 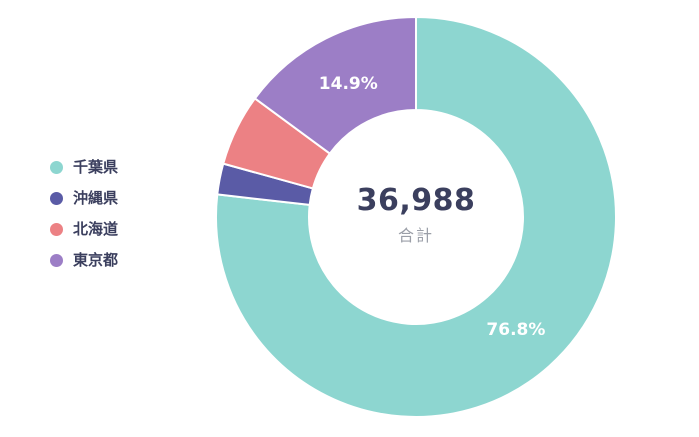 What do you see at coordinates (348, 84) in the screenshot?
I see `segment-percent-label: 14.9%` at bounding box center [348, 84].